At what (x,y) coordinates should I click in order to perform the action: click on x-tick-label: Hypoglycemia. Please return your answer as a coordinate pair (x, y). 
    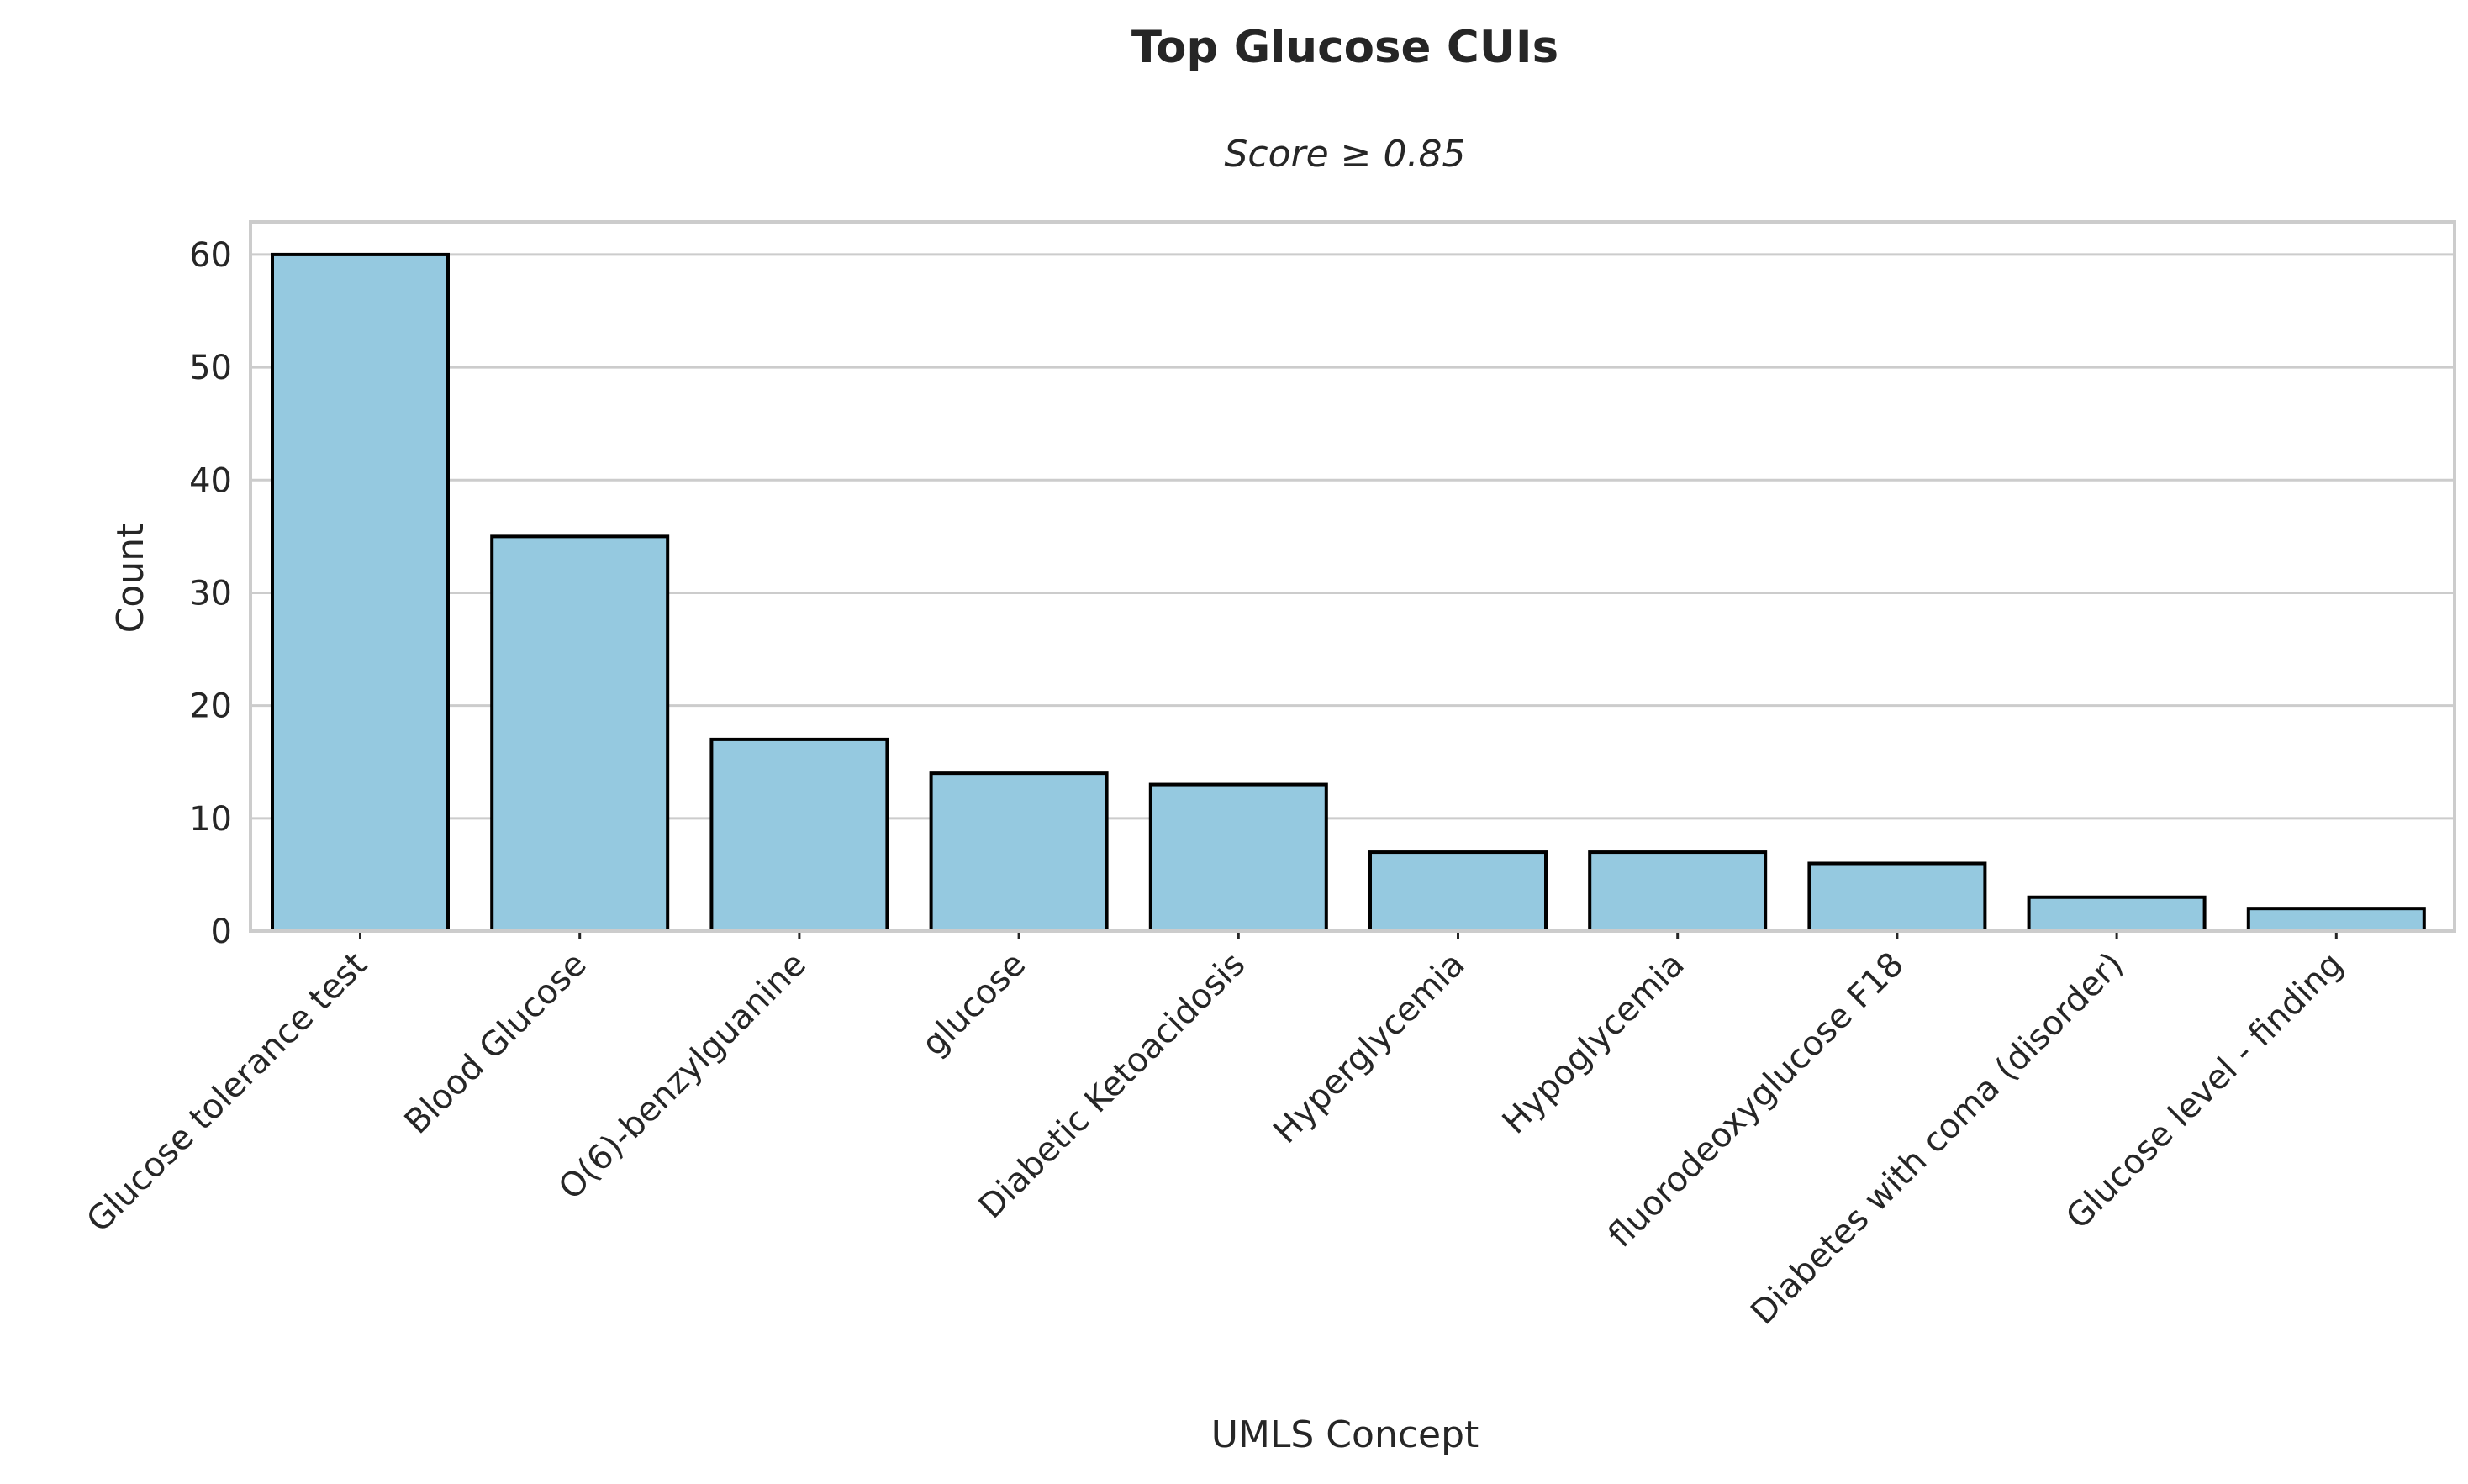
    Looking at the image, I should click on (1593, 1044).